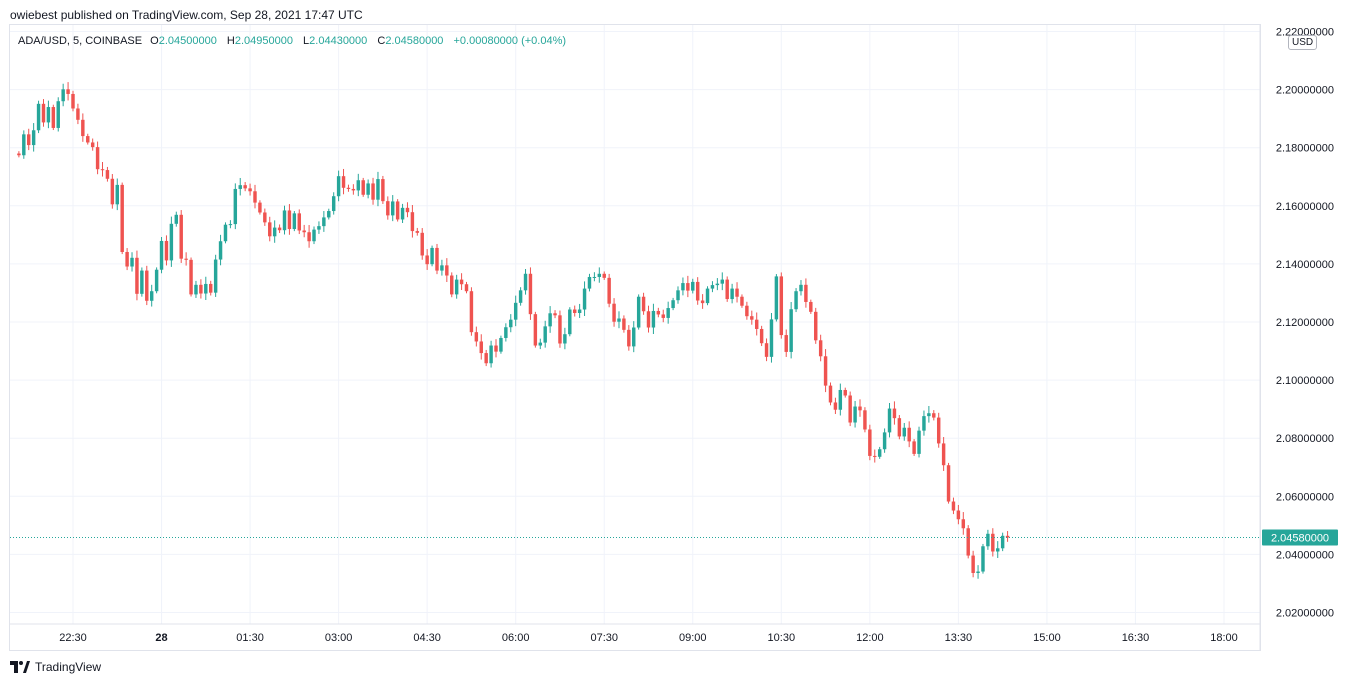  Describe the element at coordinates (80, 41) in the screenshot. I see `symbol-label: ADA/USD, 5, COINBASE` at that location.